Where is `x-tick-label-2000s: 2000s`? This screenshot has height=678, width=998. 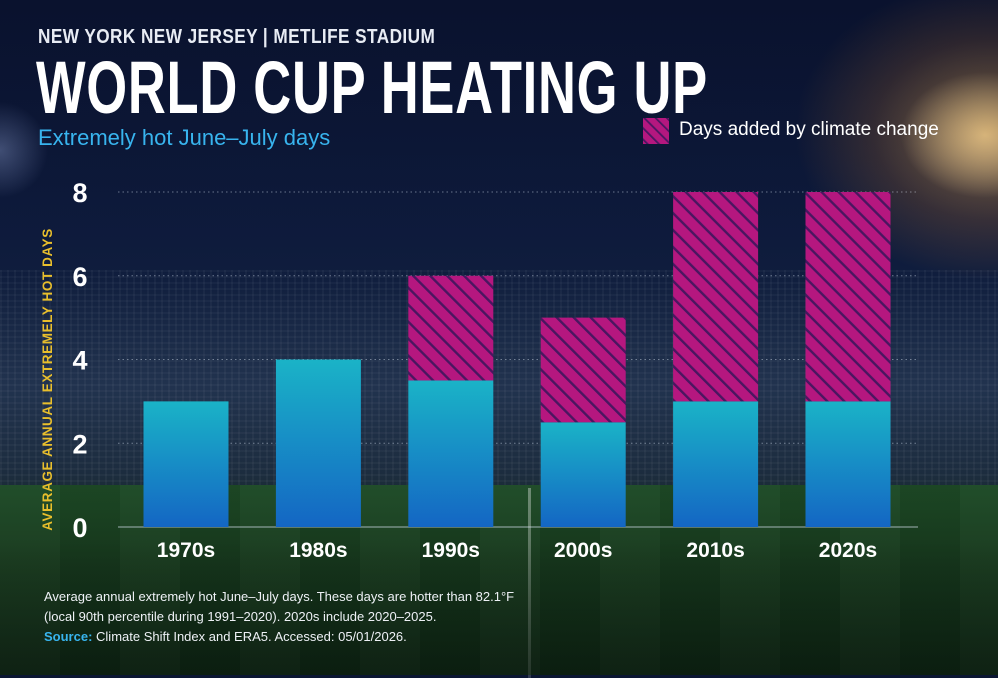
x-tick-label-2000s: 2000s is located at coordinates (583, 550).